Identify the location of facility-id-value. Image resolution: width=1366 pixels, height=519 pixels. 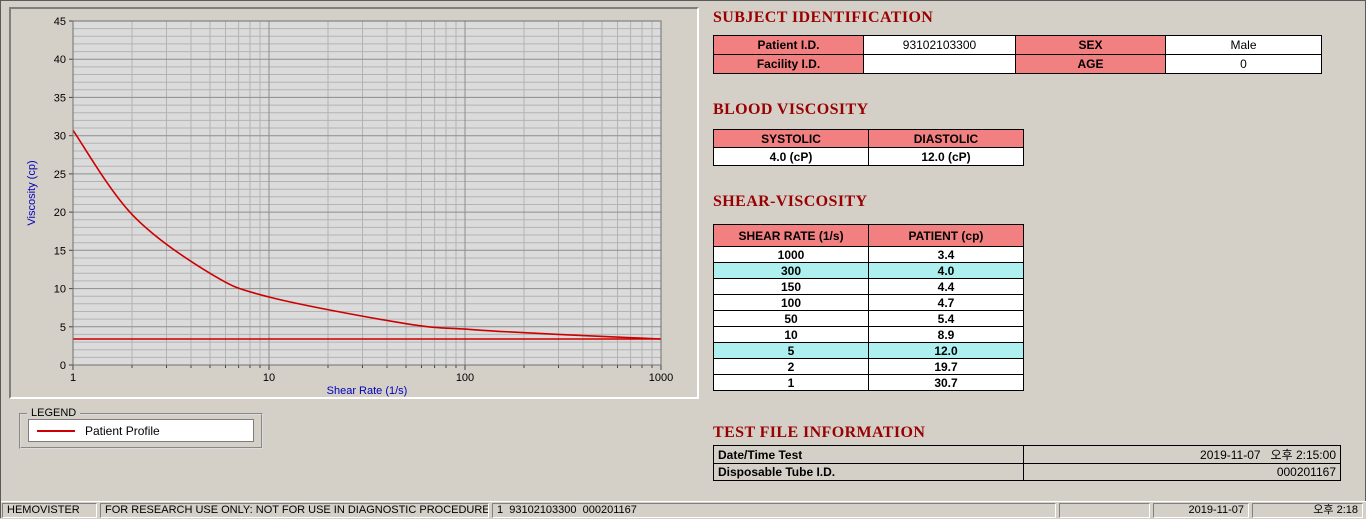
(939, 64).